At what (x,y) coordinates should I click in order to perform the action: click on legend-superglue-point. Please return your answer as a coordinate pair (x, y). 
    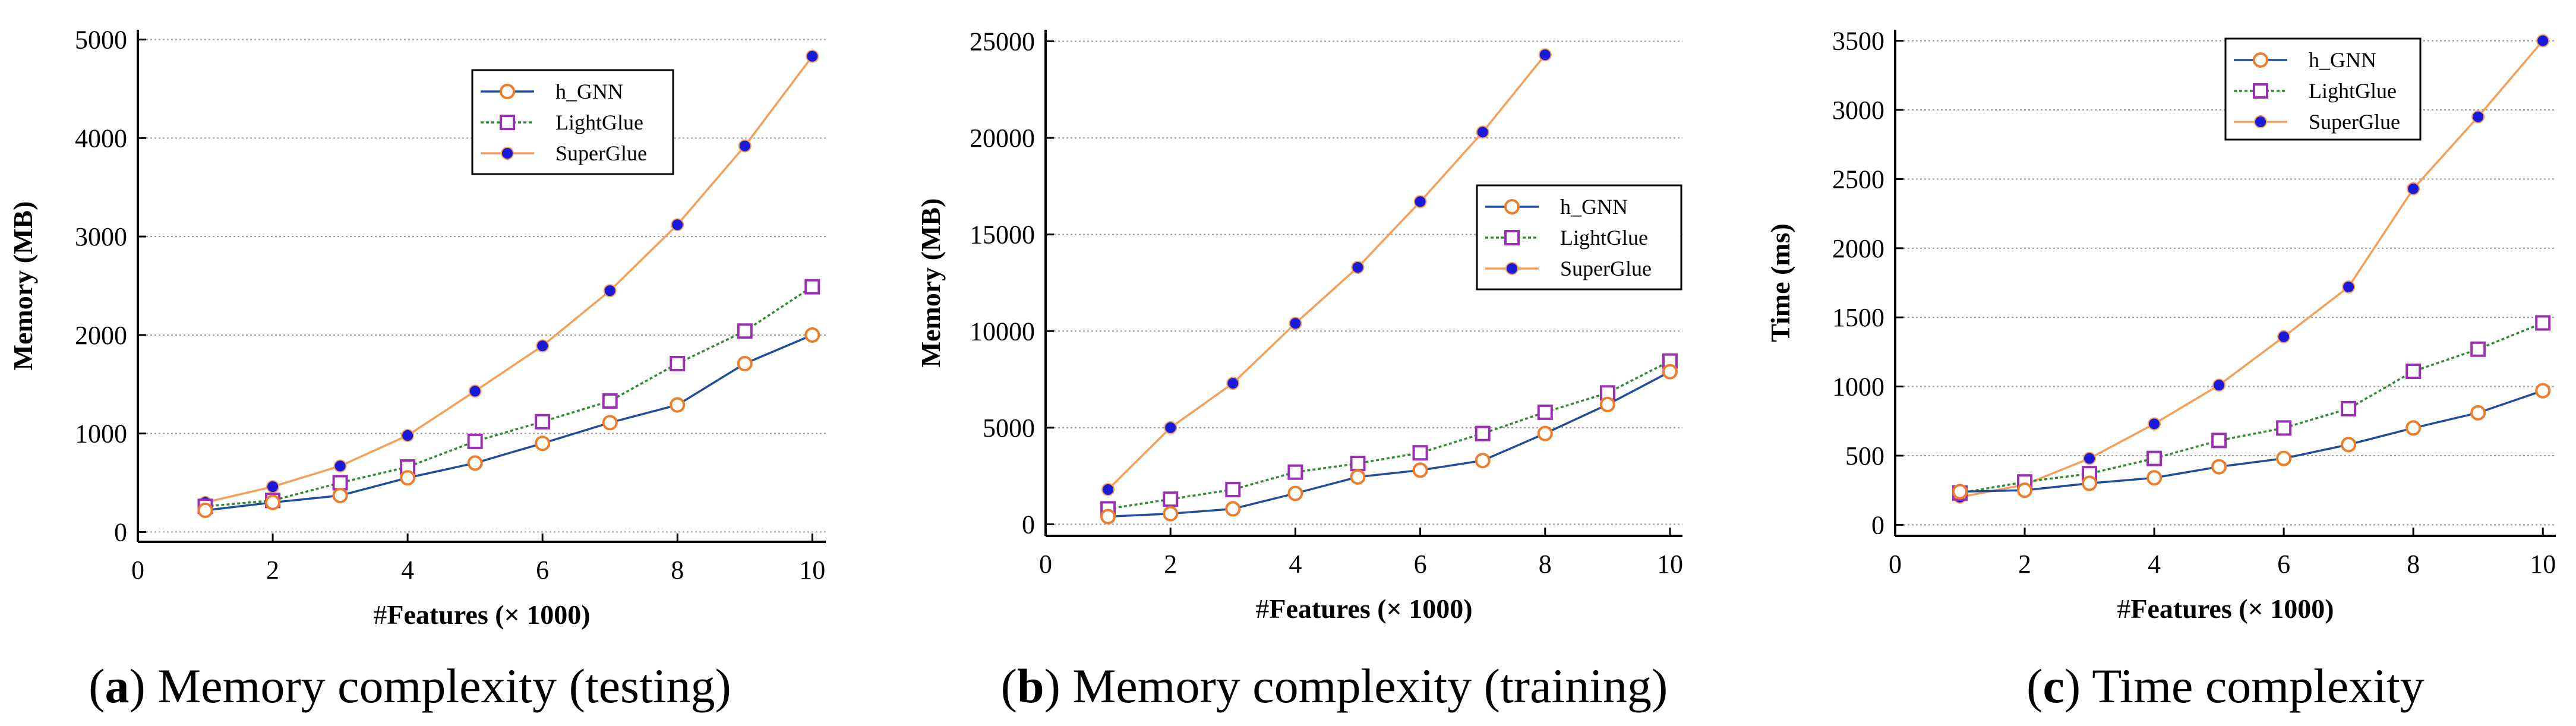
    Looking at the image, I should click on (2260, 122).